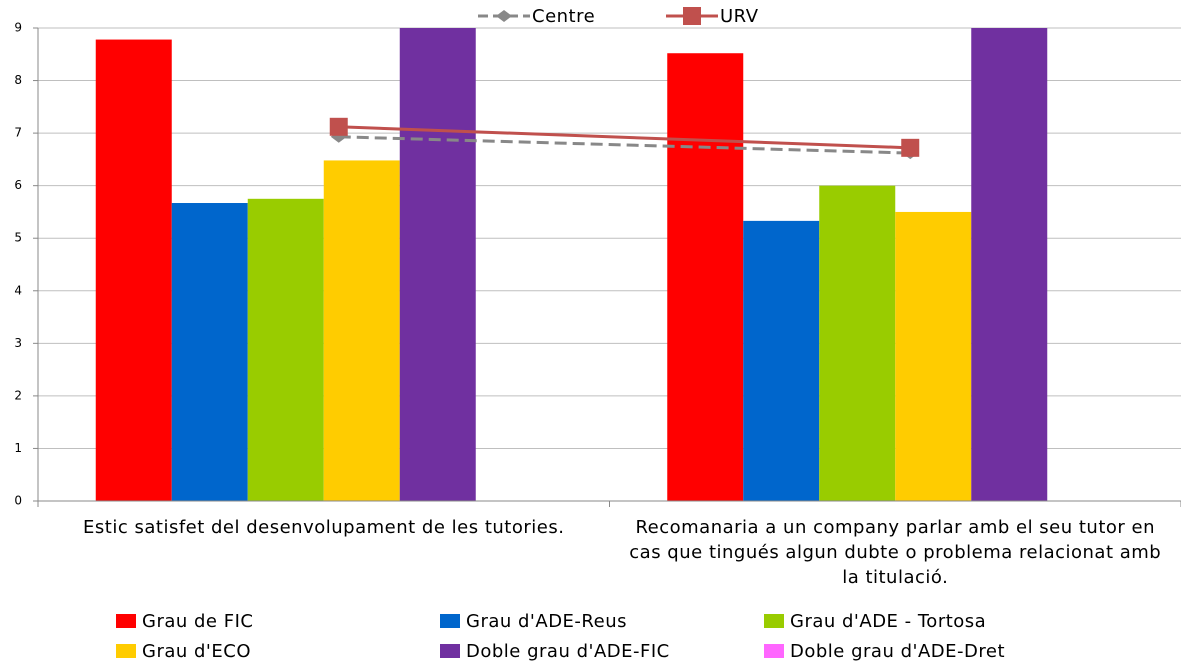 The width and height of the screenshot is (1181, 665). I want to click on legend-label: Grau d'ECO, so click(196, 651).